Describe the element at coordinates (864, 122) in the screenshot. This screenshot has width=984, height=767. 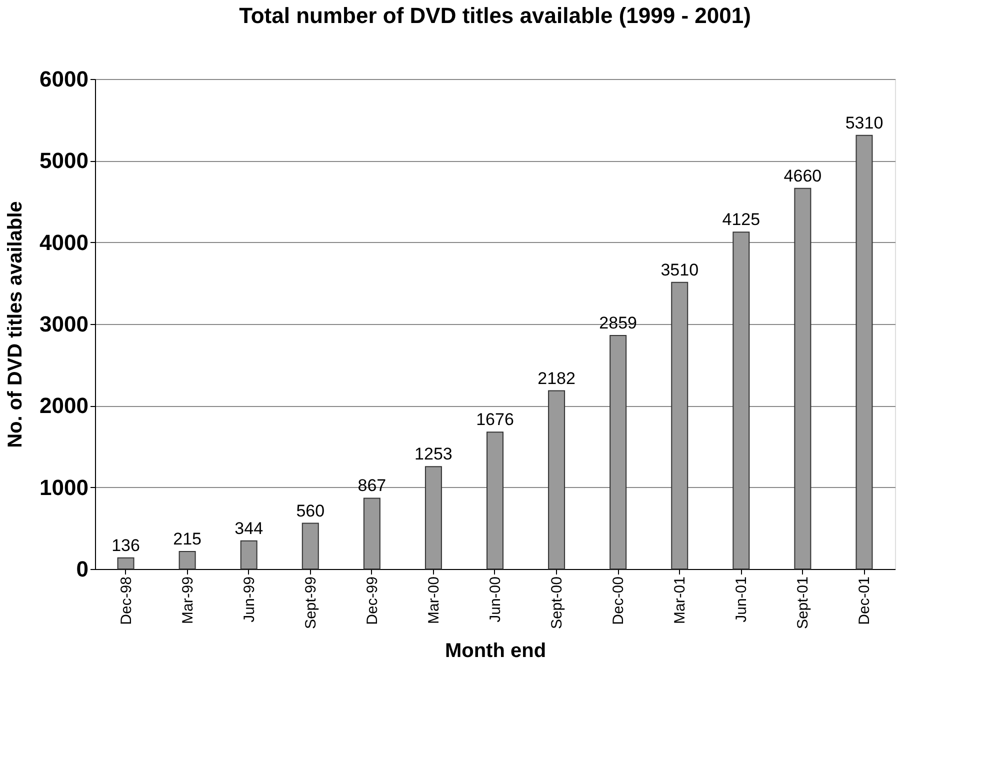
I see `data-label: 5310` at that location.